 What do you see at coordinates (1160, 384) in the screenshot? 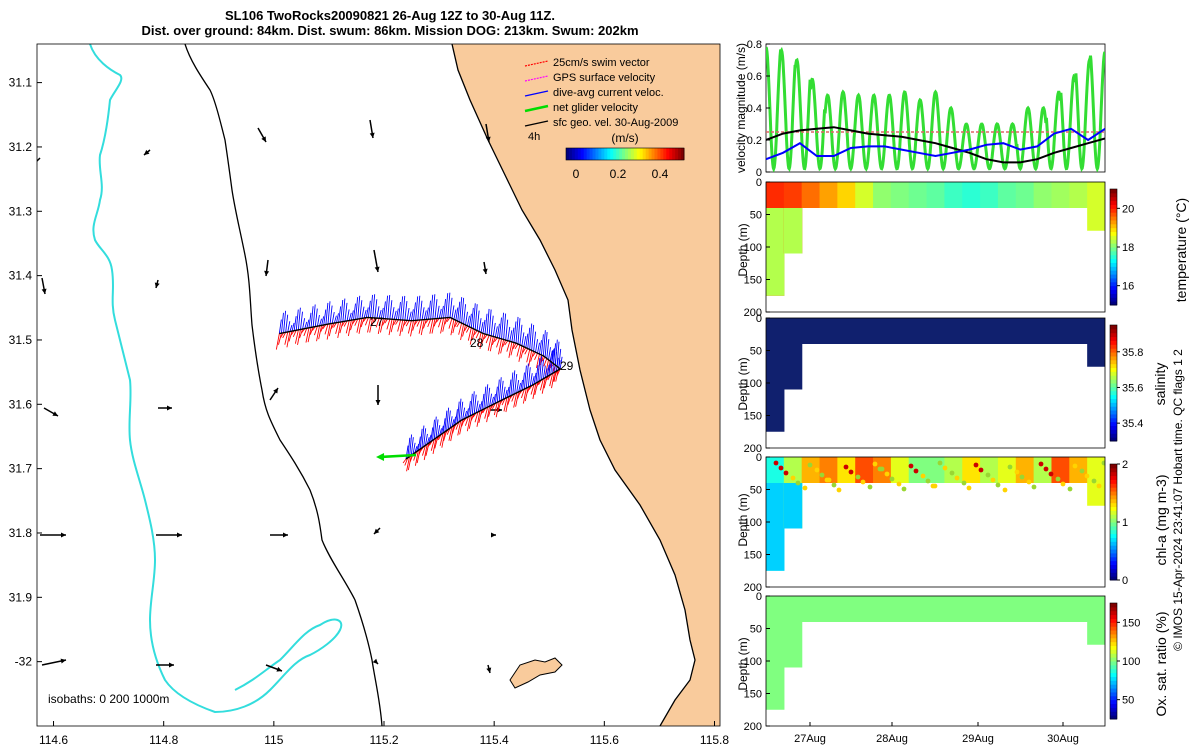
I see `salinity-cblabel: salinity` at bounding box center [1160, 384].